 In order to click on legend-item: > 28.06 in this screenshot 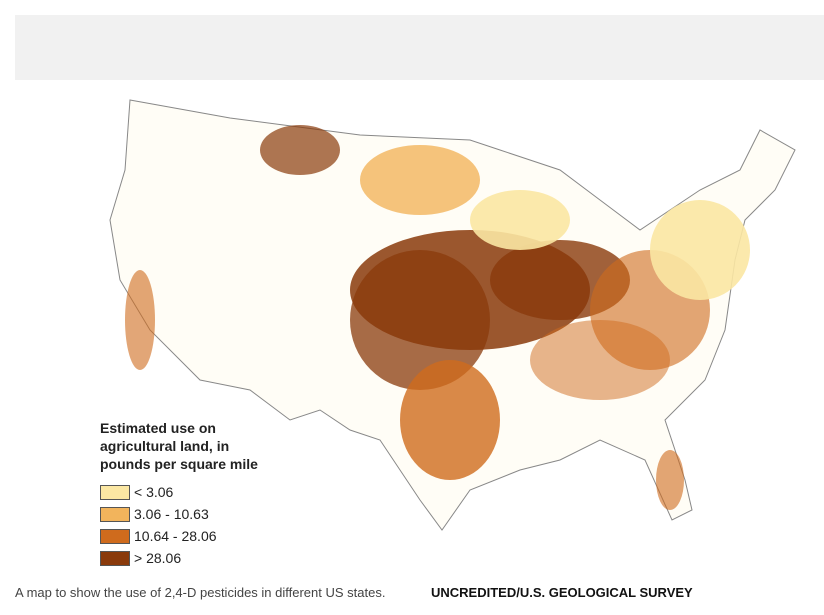, I will do `click(179, 558)`.